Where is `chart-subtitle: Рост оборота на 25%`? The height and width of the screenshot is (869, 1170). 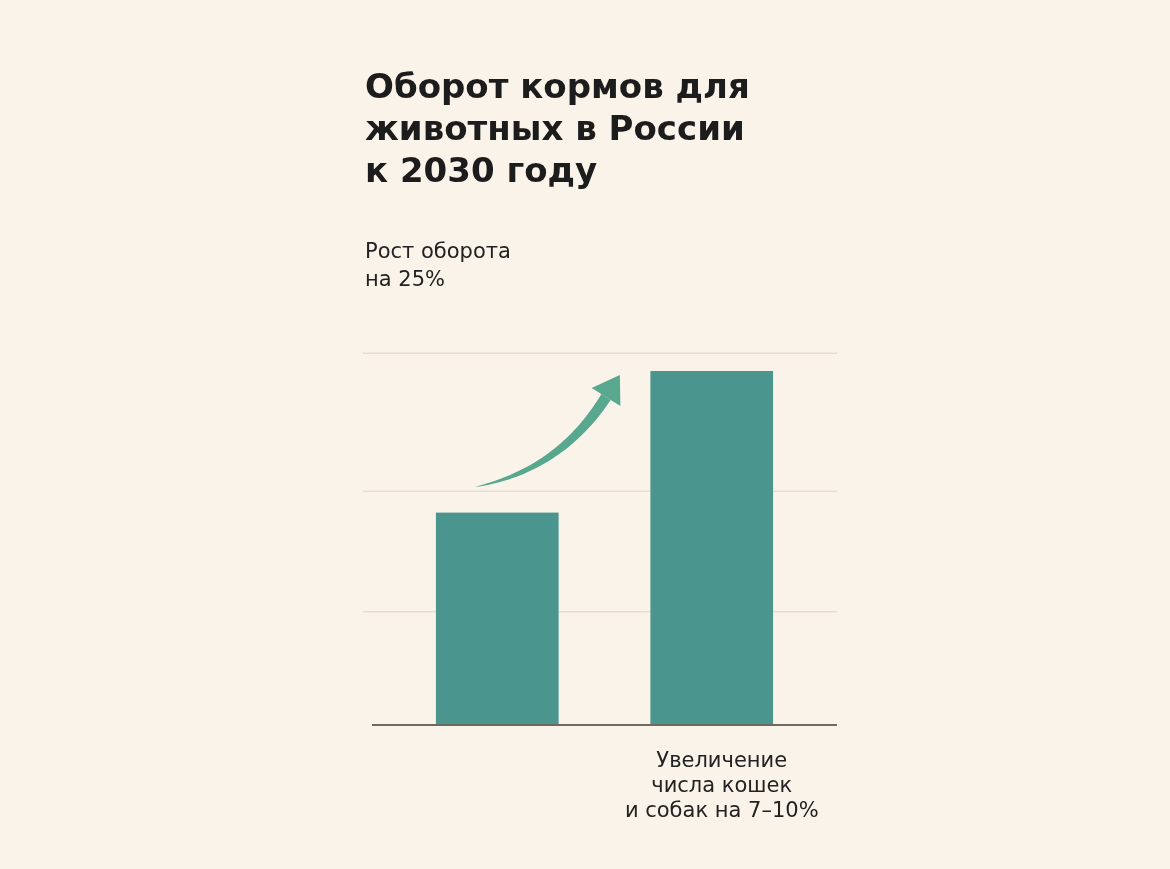 chart-subtitle: Рост оборота на 25% is located at coordinates (438, 265).